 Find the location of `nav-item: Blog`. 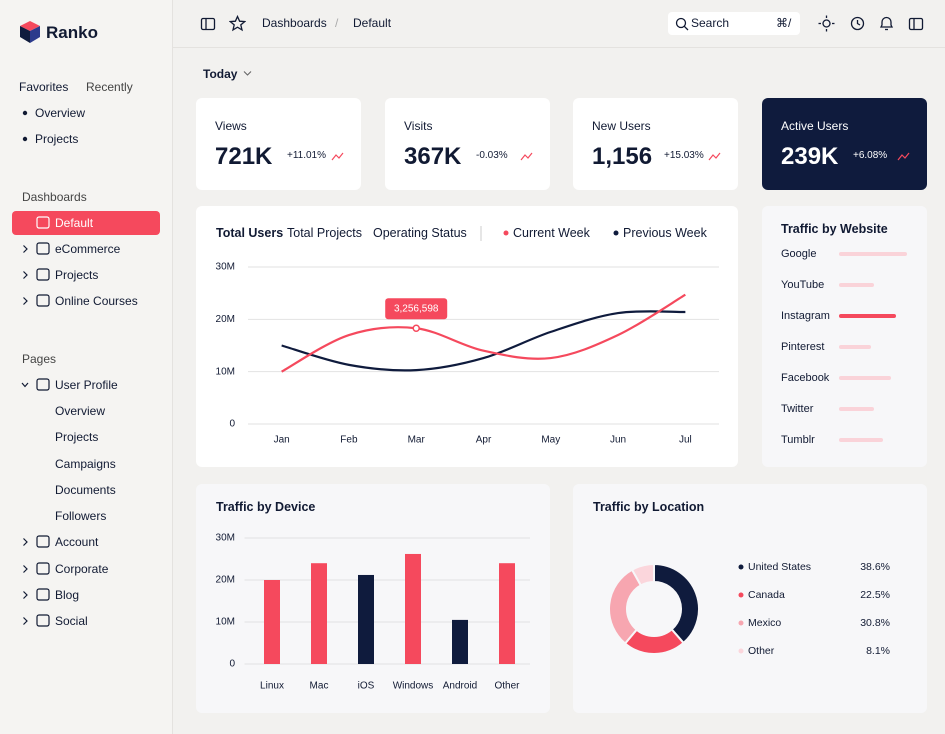

nav-item: Blog is located at coordinates (67, 595).